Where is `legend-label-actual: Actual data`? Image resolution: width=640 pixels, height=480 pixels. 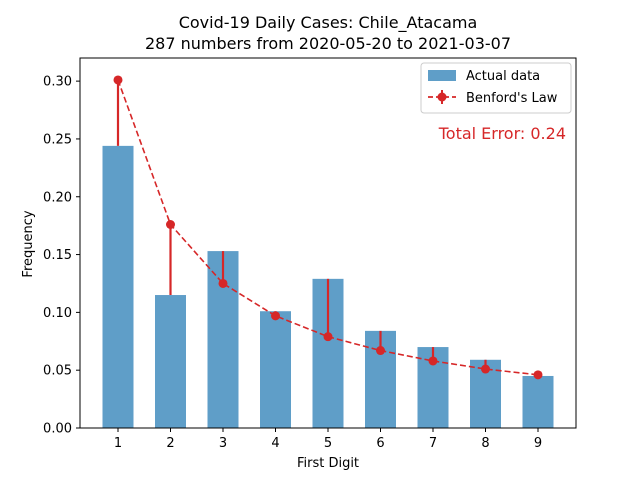 legend-label-actual: Actual data is located at coordinates (503, 76).